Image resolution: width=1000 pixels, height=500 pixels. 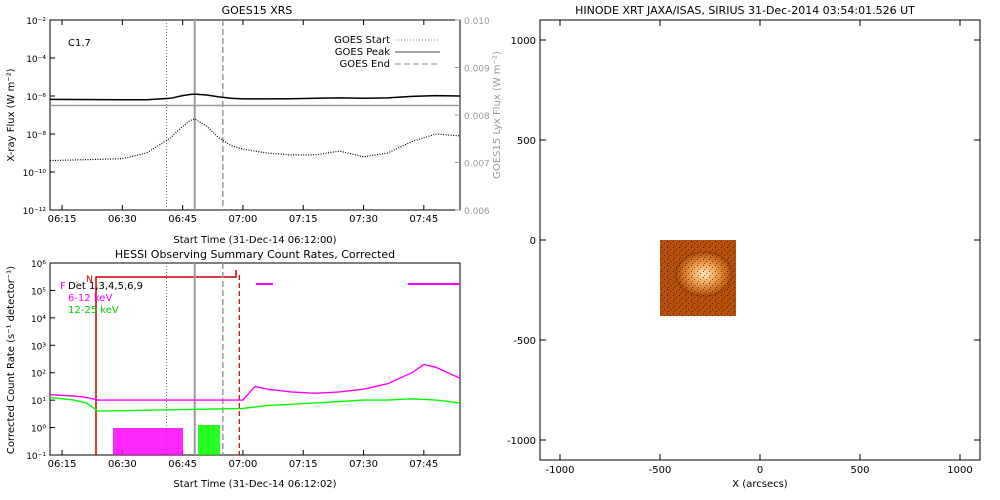 What do you see at coordinates (38, 292) in the screenshot?
I see `hessi-ytick-label: 10⁵` at bounding box center [38, 292].